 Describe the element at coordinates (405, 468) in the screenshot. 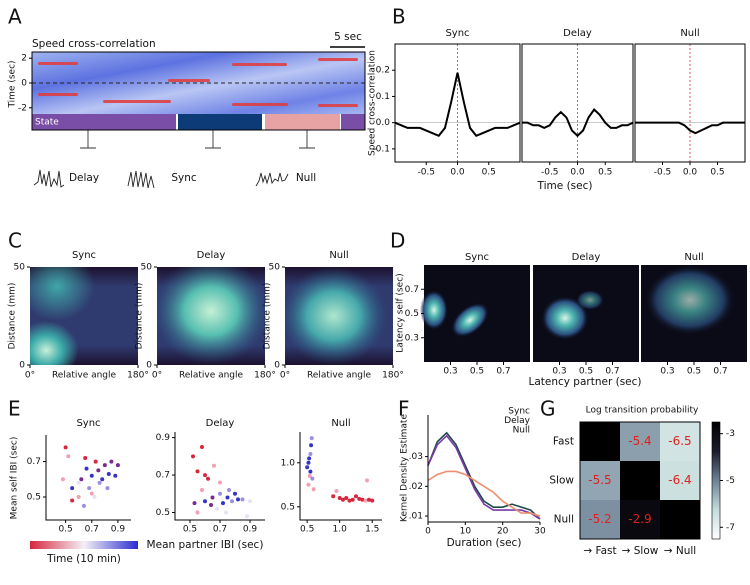

I see `y-axis-label: Kernel Density Estimate` at that location.